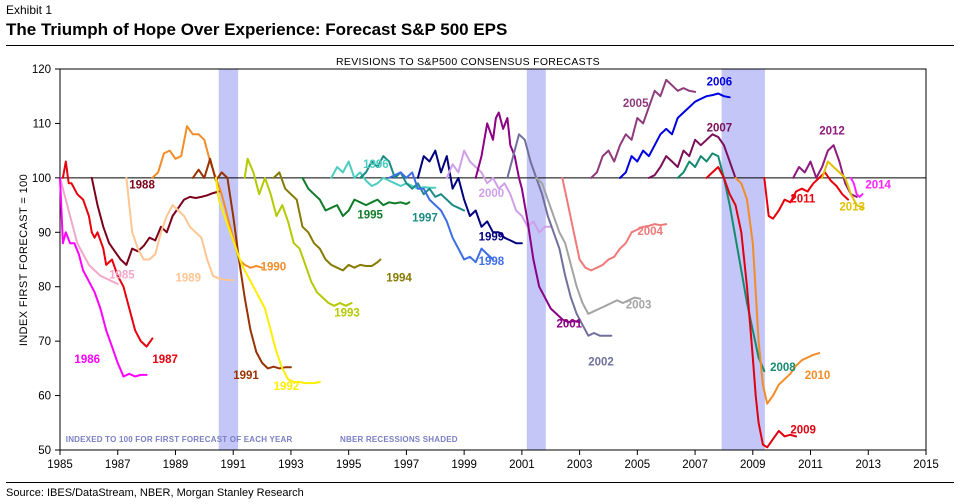 This screenshot has height=504, width=960. Describe the element at coordinates (639, 305) in the screenshot. I see `series-label-2003: 2003` at that location.